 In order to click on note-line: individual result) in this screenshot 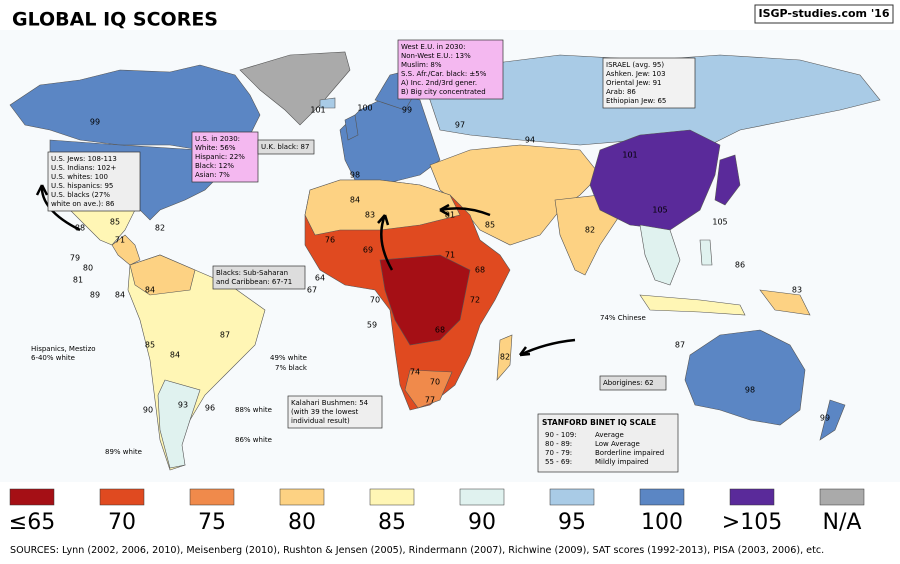, I will do `click(320, 421)`.